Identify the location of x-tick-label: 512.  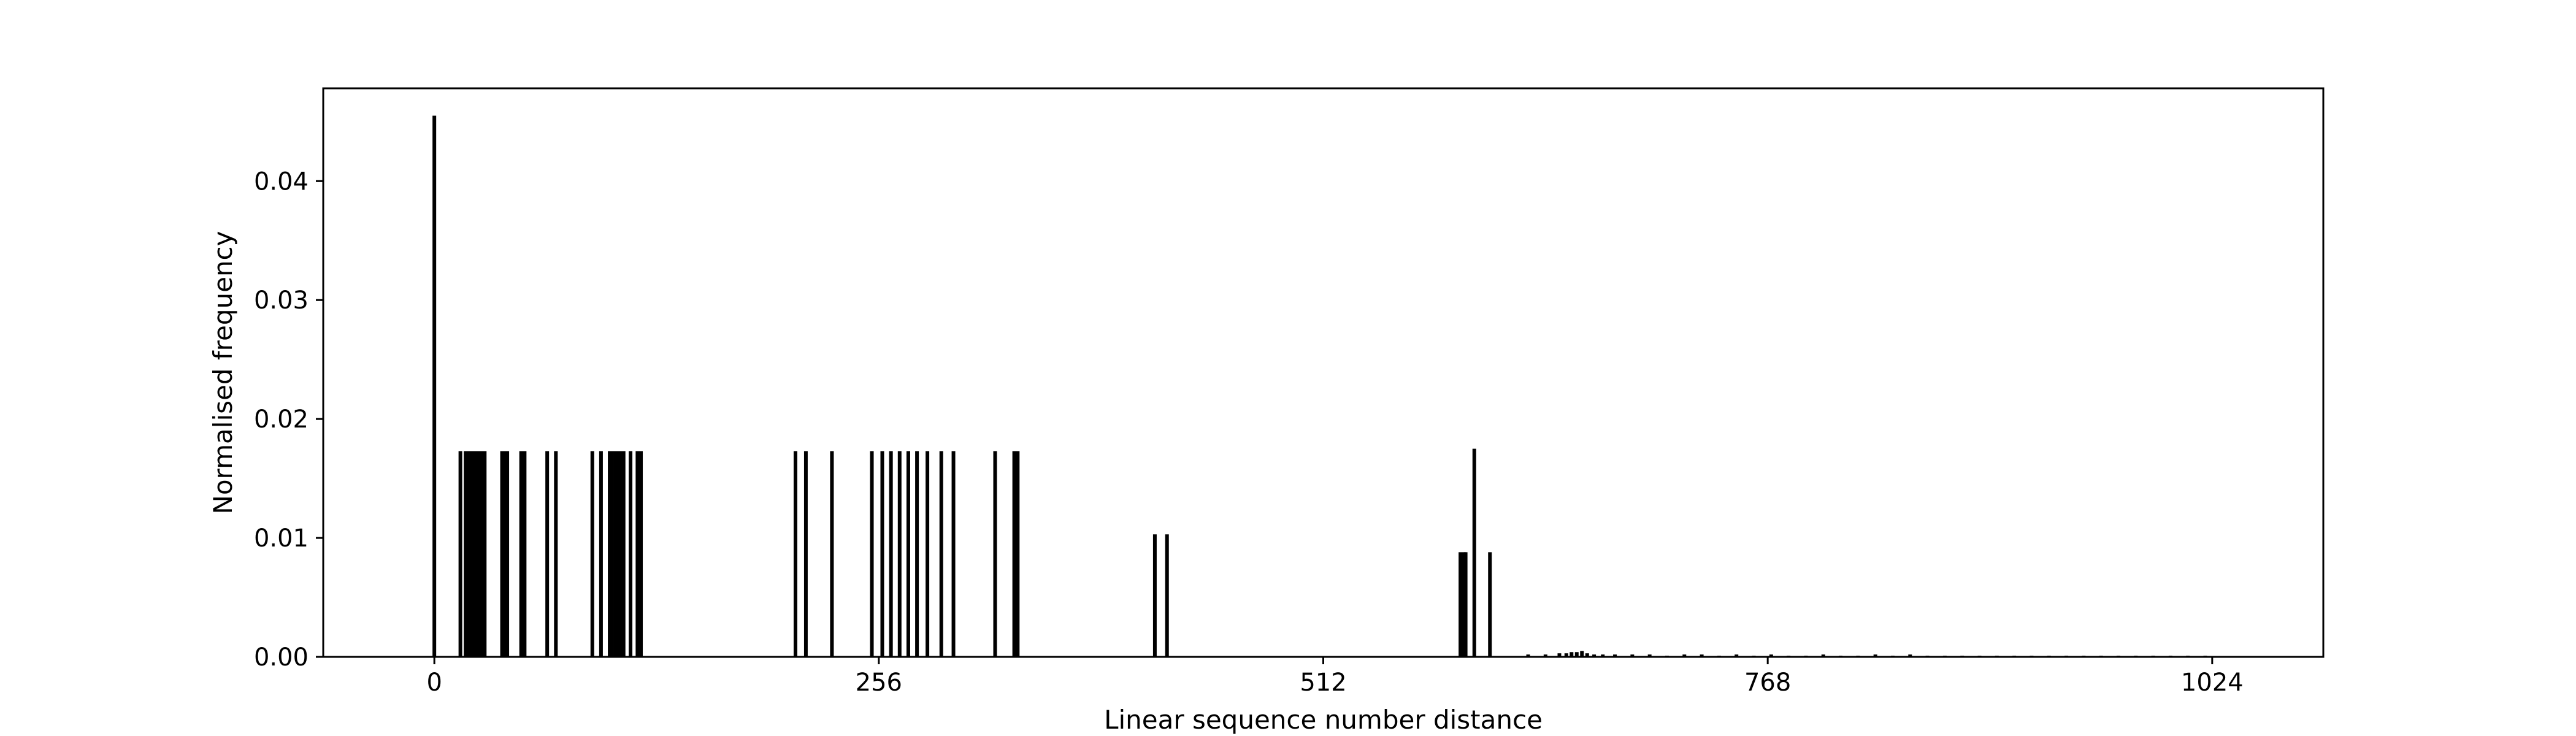
(1323, 683).